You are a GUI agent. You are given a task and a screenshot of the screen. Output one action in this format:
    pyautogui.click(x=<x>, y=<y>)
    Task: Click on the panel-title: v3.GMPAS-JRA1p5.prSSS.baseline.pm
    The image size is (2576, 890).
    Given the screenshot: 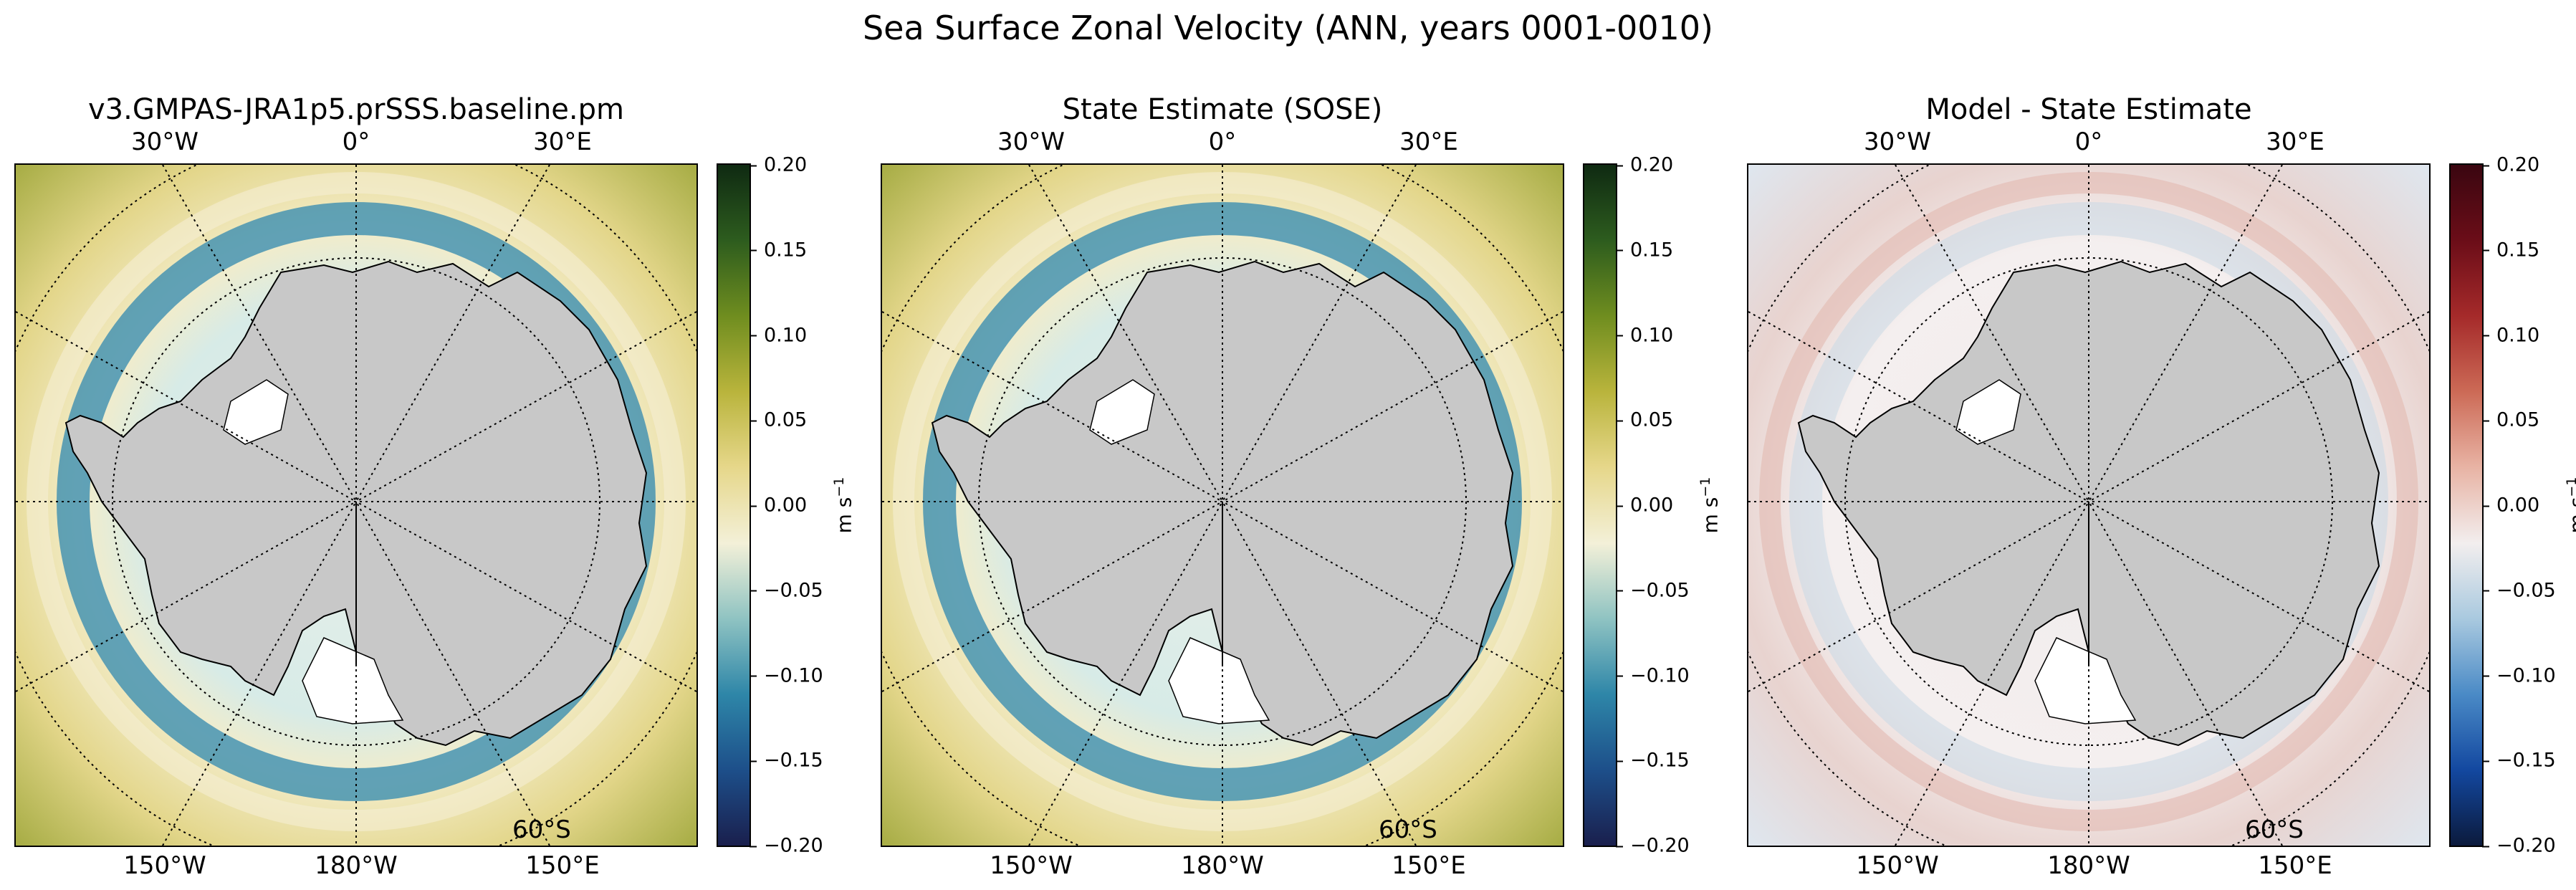 What is the action you would take?
    pyautogui.click(x=356, y=109)
    